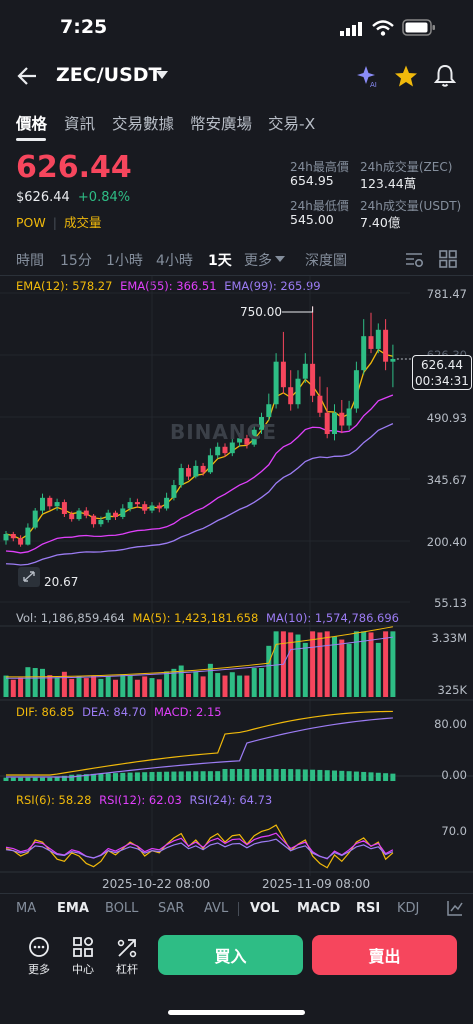  I want to click on more-button: 更多, so click(39, 956).